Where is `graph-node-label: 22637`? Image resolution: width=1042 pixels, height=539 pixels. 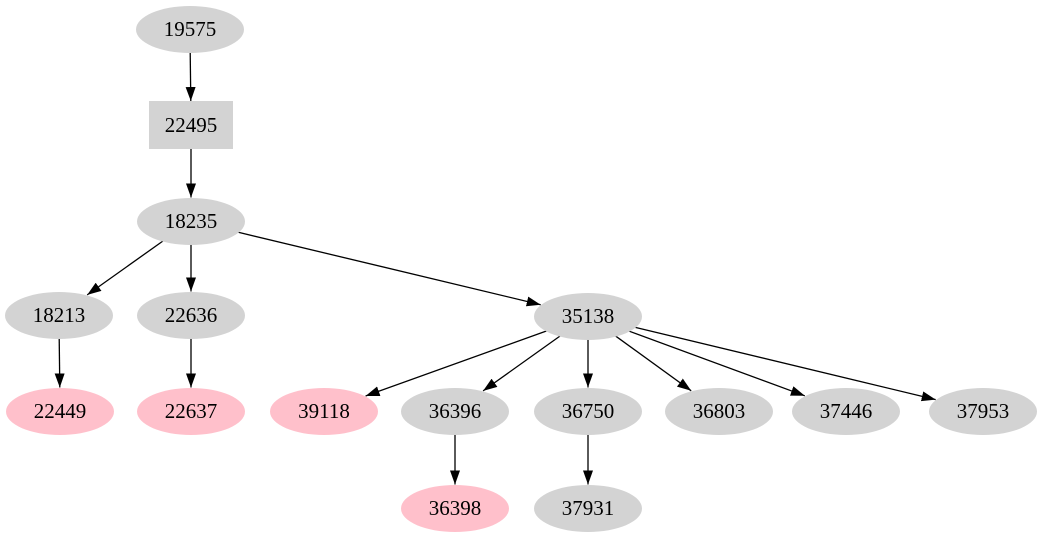
graph-node-label: 22637 is located at coordinates (191, 410).